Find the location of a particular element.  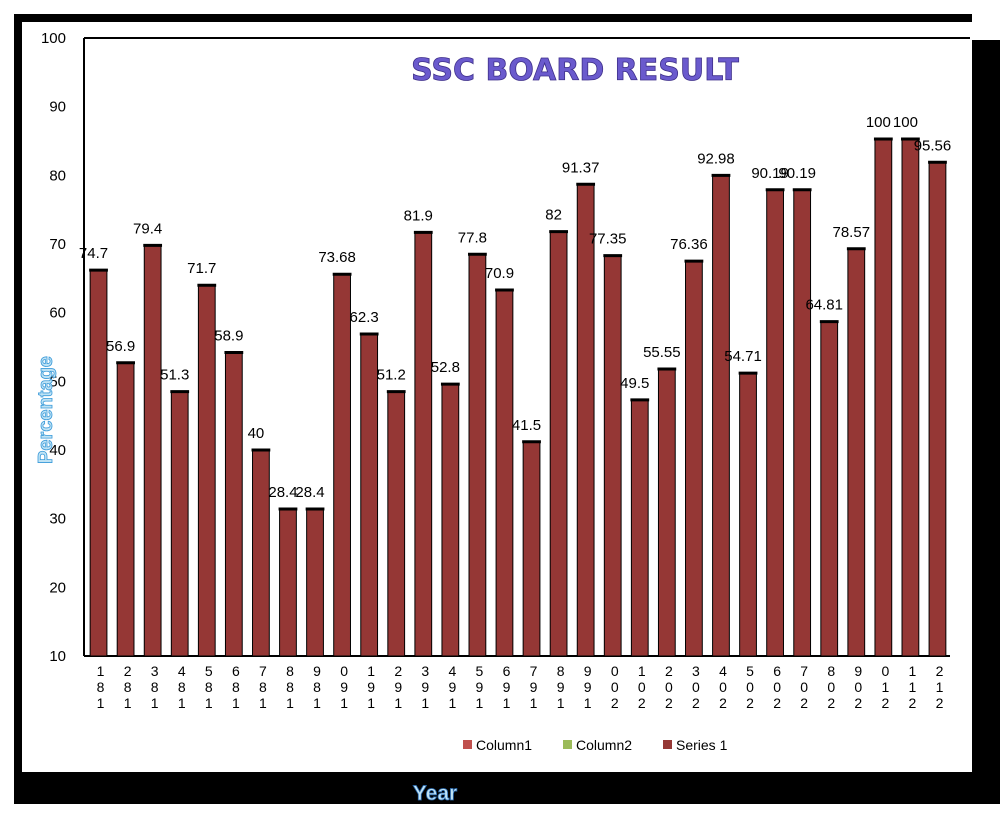

y-tick-label: 80 is located at coordinates (57, 175).